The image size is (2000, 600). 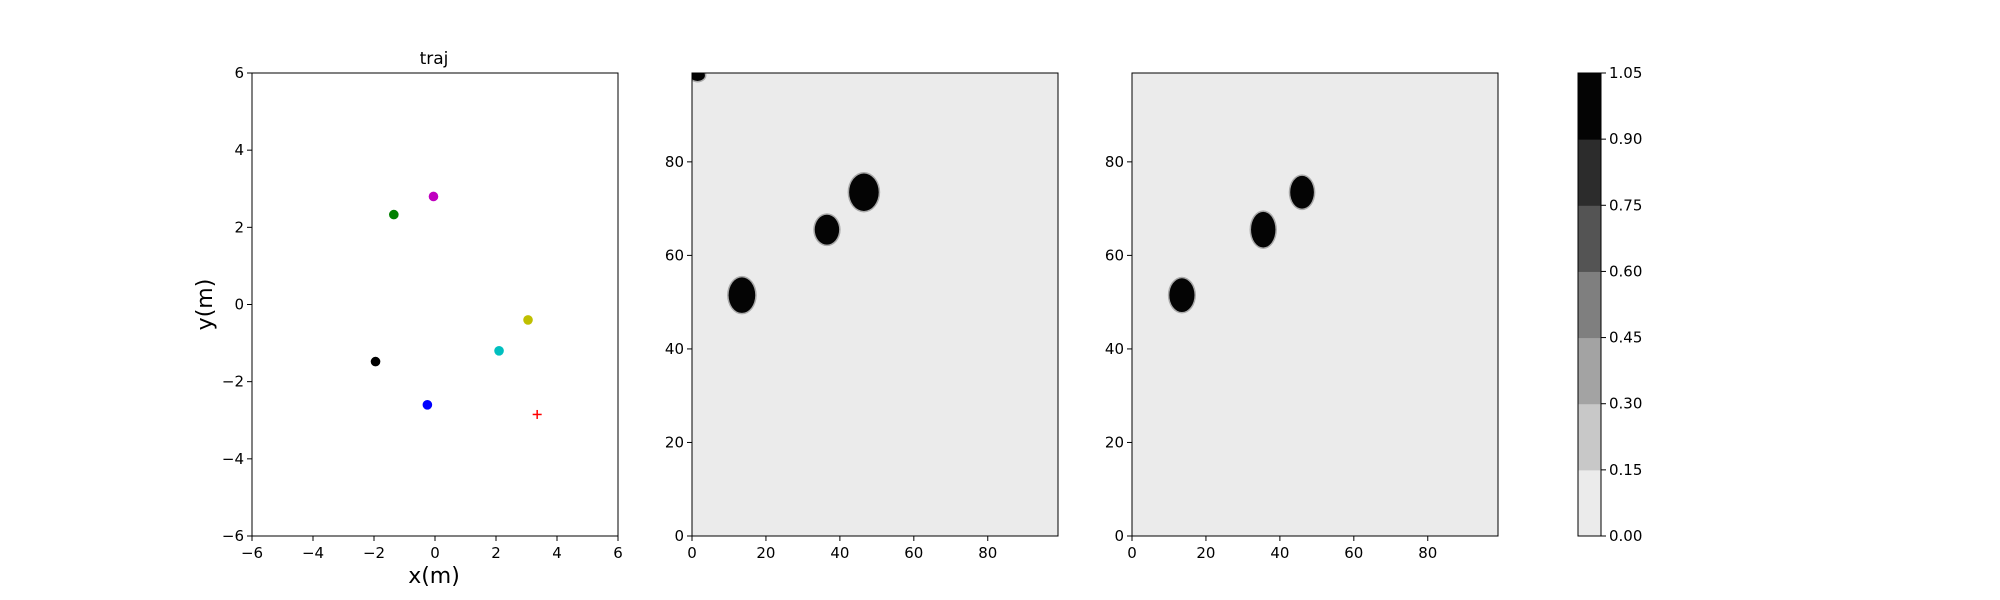 I want to click on traj-y-axis-label: y(m), so click(x=205, y=305).